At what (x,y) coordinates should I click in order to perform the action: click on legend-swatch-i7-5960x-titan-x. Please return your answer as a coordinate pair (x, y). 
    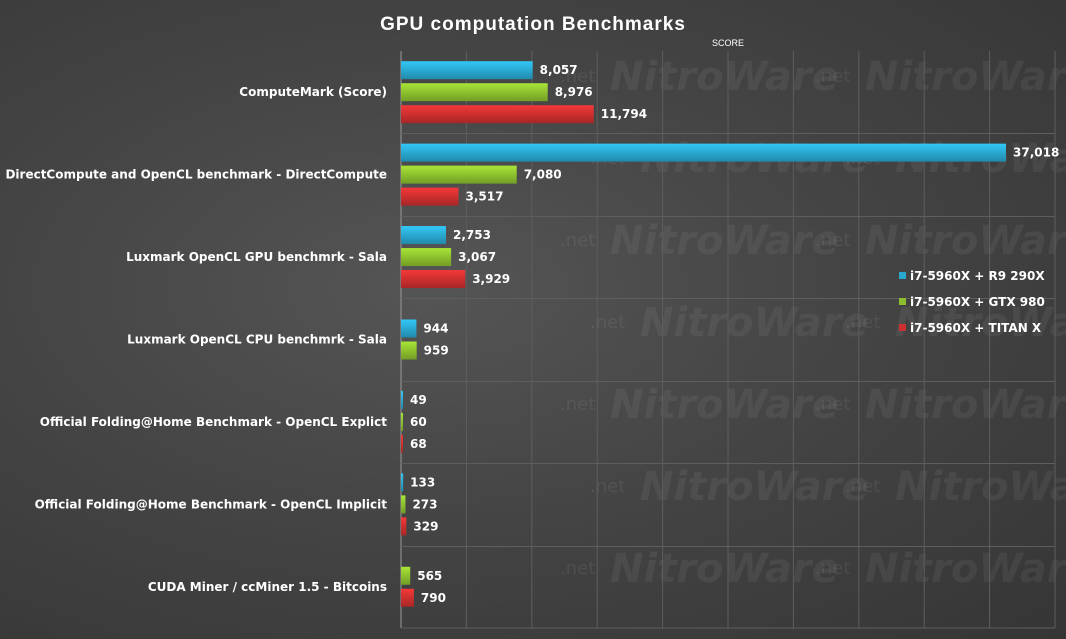
    Looking at the image, I should click on (902, 327).